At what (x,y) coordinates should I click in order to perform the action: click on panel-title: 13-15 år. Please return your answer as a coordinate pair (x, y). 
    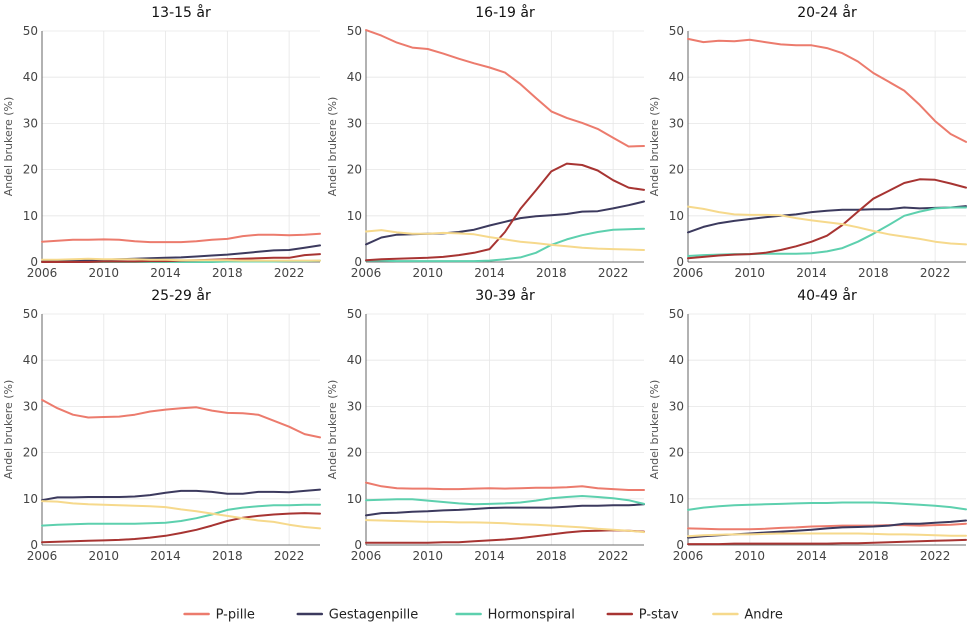
    Looking at the image, I should click on (181, 12).